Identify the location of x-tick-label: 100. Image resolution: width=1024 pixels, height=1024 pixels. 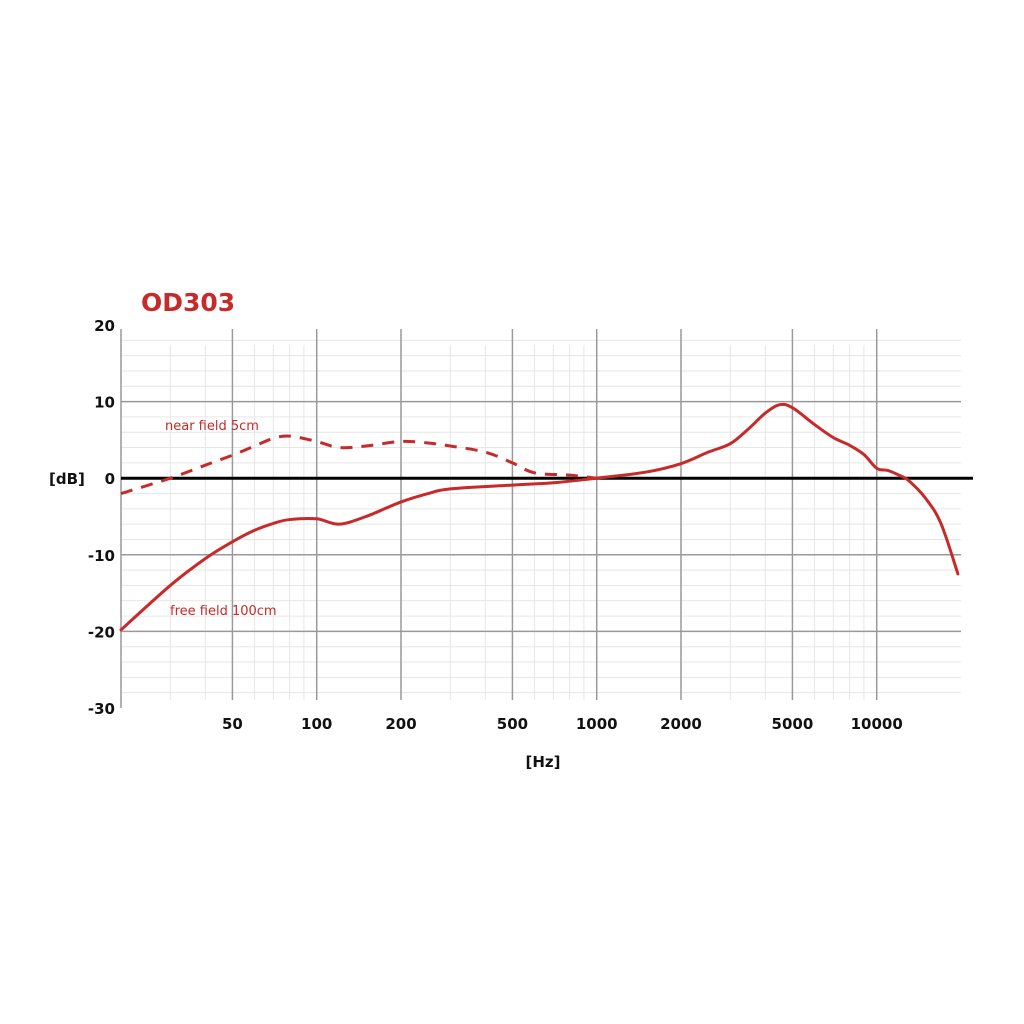
(316, 724).